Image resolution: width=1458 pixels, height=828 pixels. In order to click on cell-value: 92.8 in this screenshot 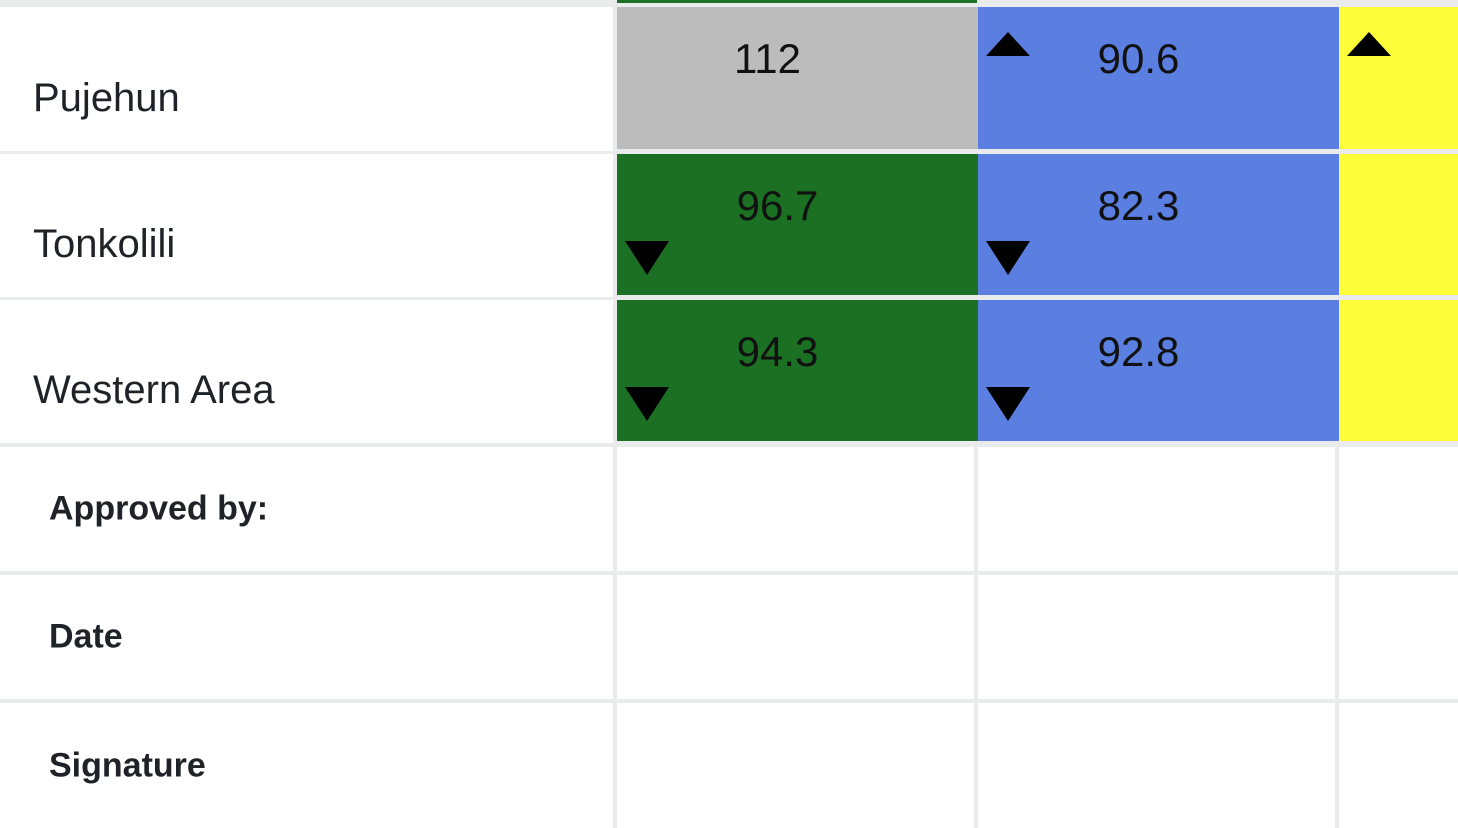, I will do `click(1138, 351)`.